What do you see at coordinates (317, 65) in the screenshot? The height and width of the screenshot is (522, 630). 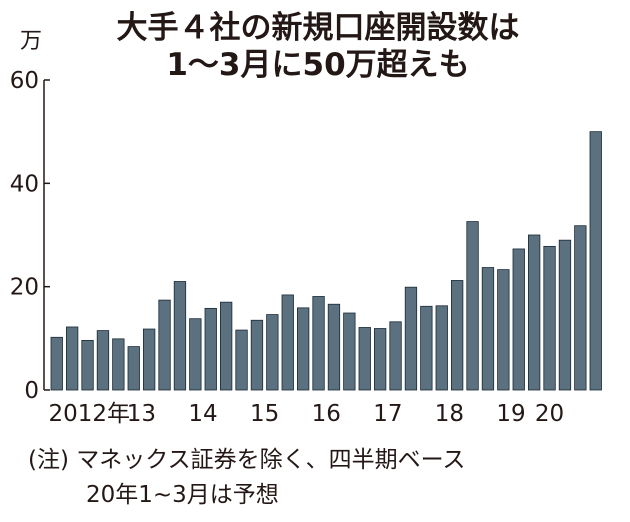 I see `chart-title-line-2: 1～3月に50万超えも` at bounding box center [317, 65].